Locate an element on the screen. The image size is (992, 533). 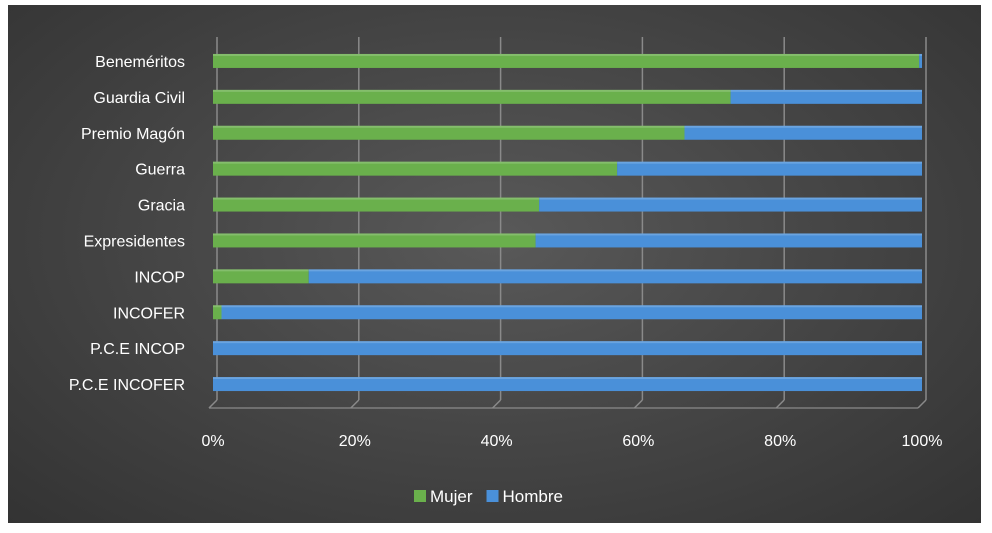
category-label: P.C.E INCOP is located at coordinates (137, 349).